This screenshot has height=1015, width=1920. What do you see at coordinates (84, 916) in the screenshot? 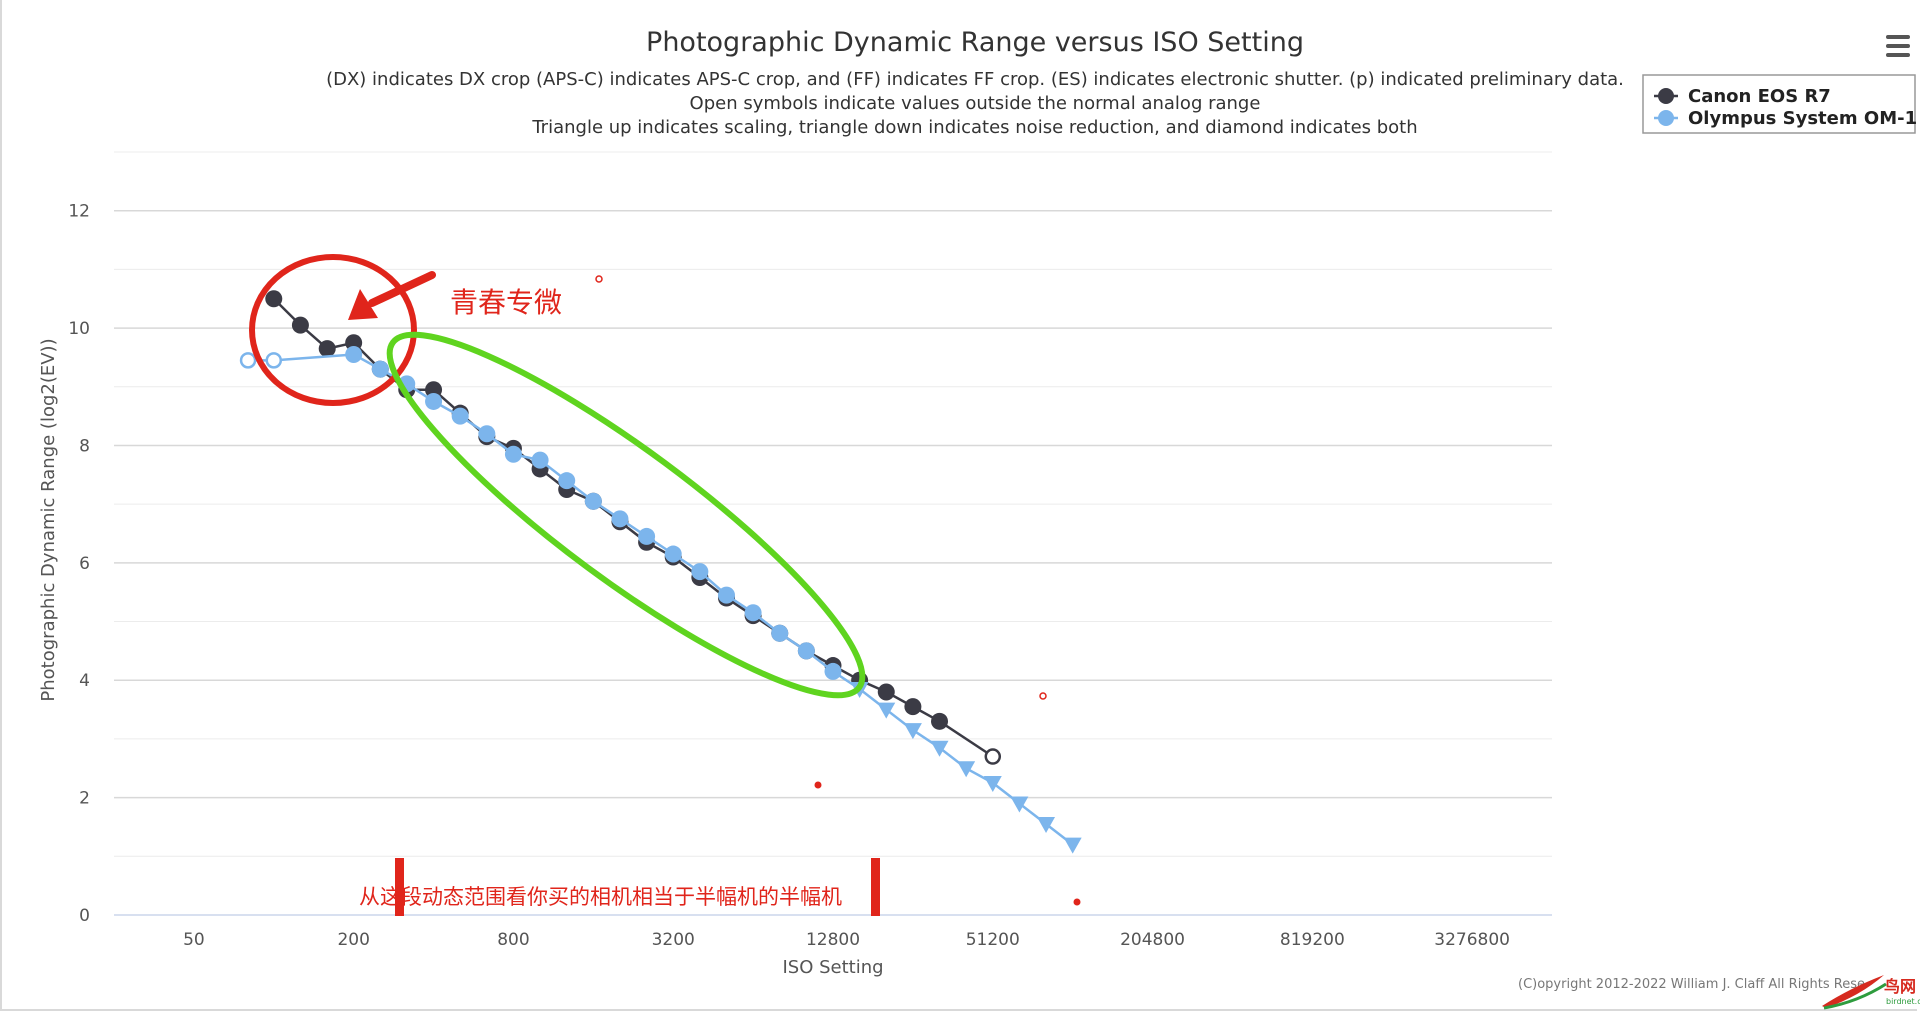
I see `y-tick-label: 0` at bounding box center [84, 916].